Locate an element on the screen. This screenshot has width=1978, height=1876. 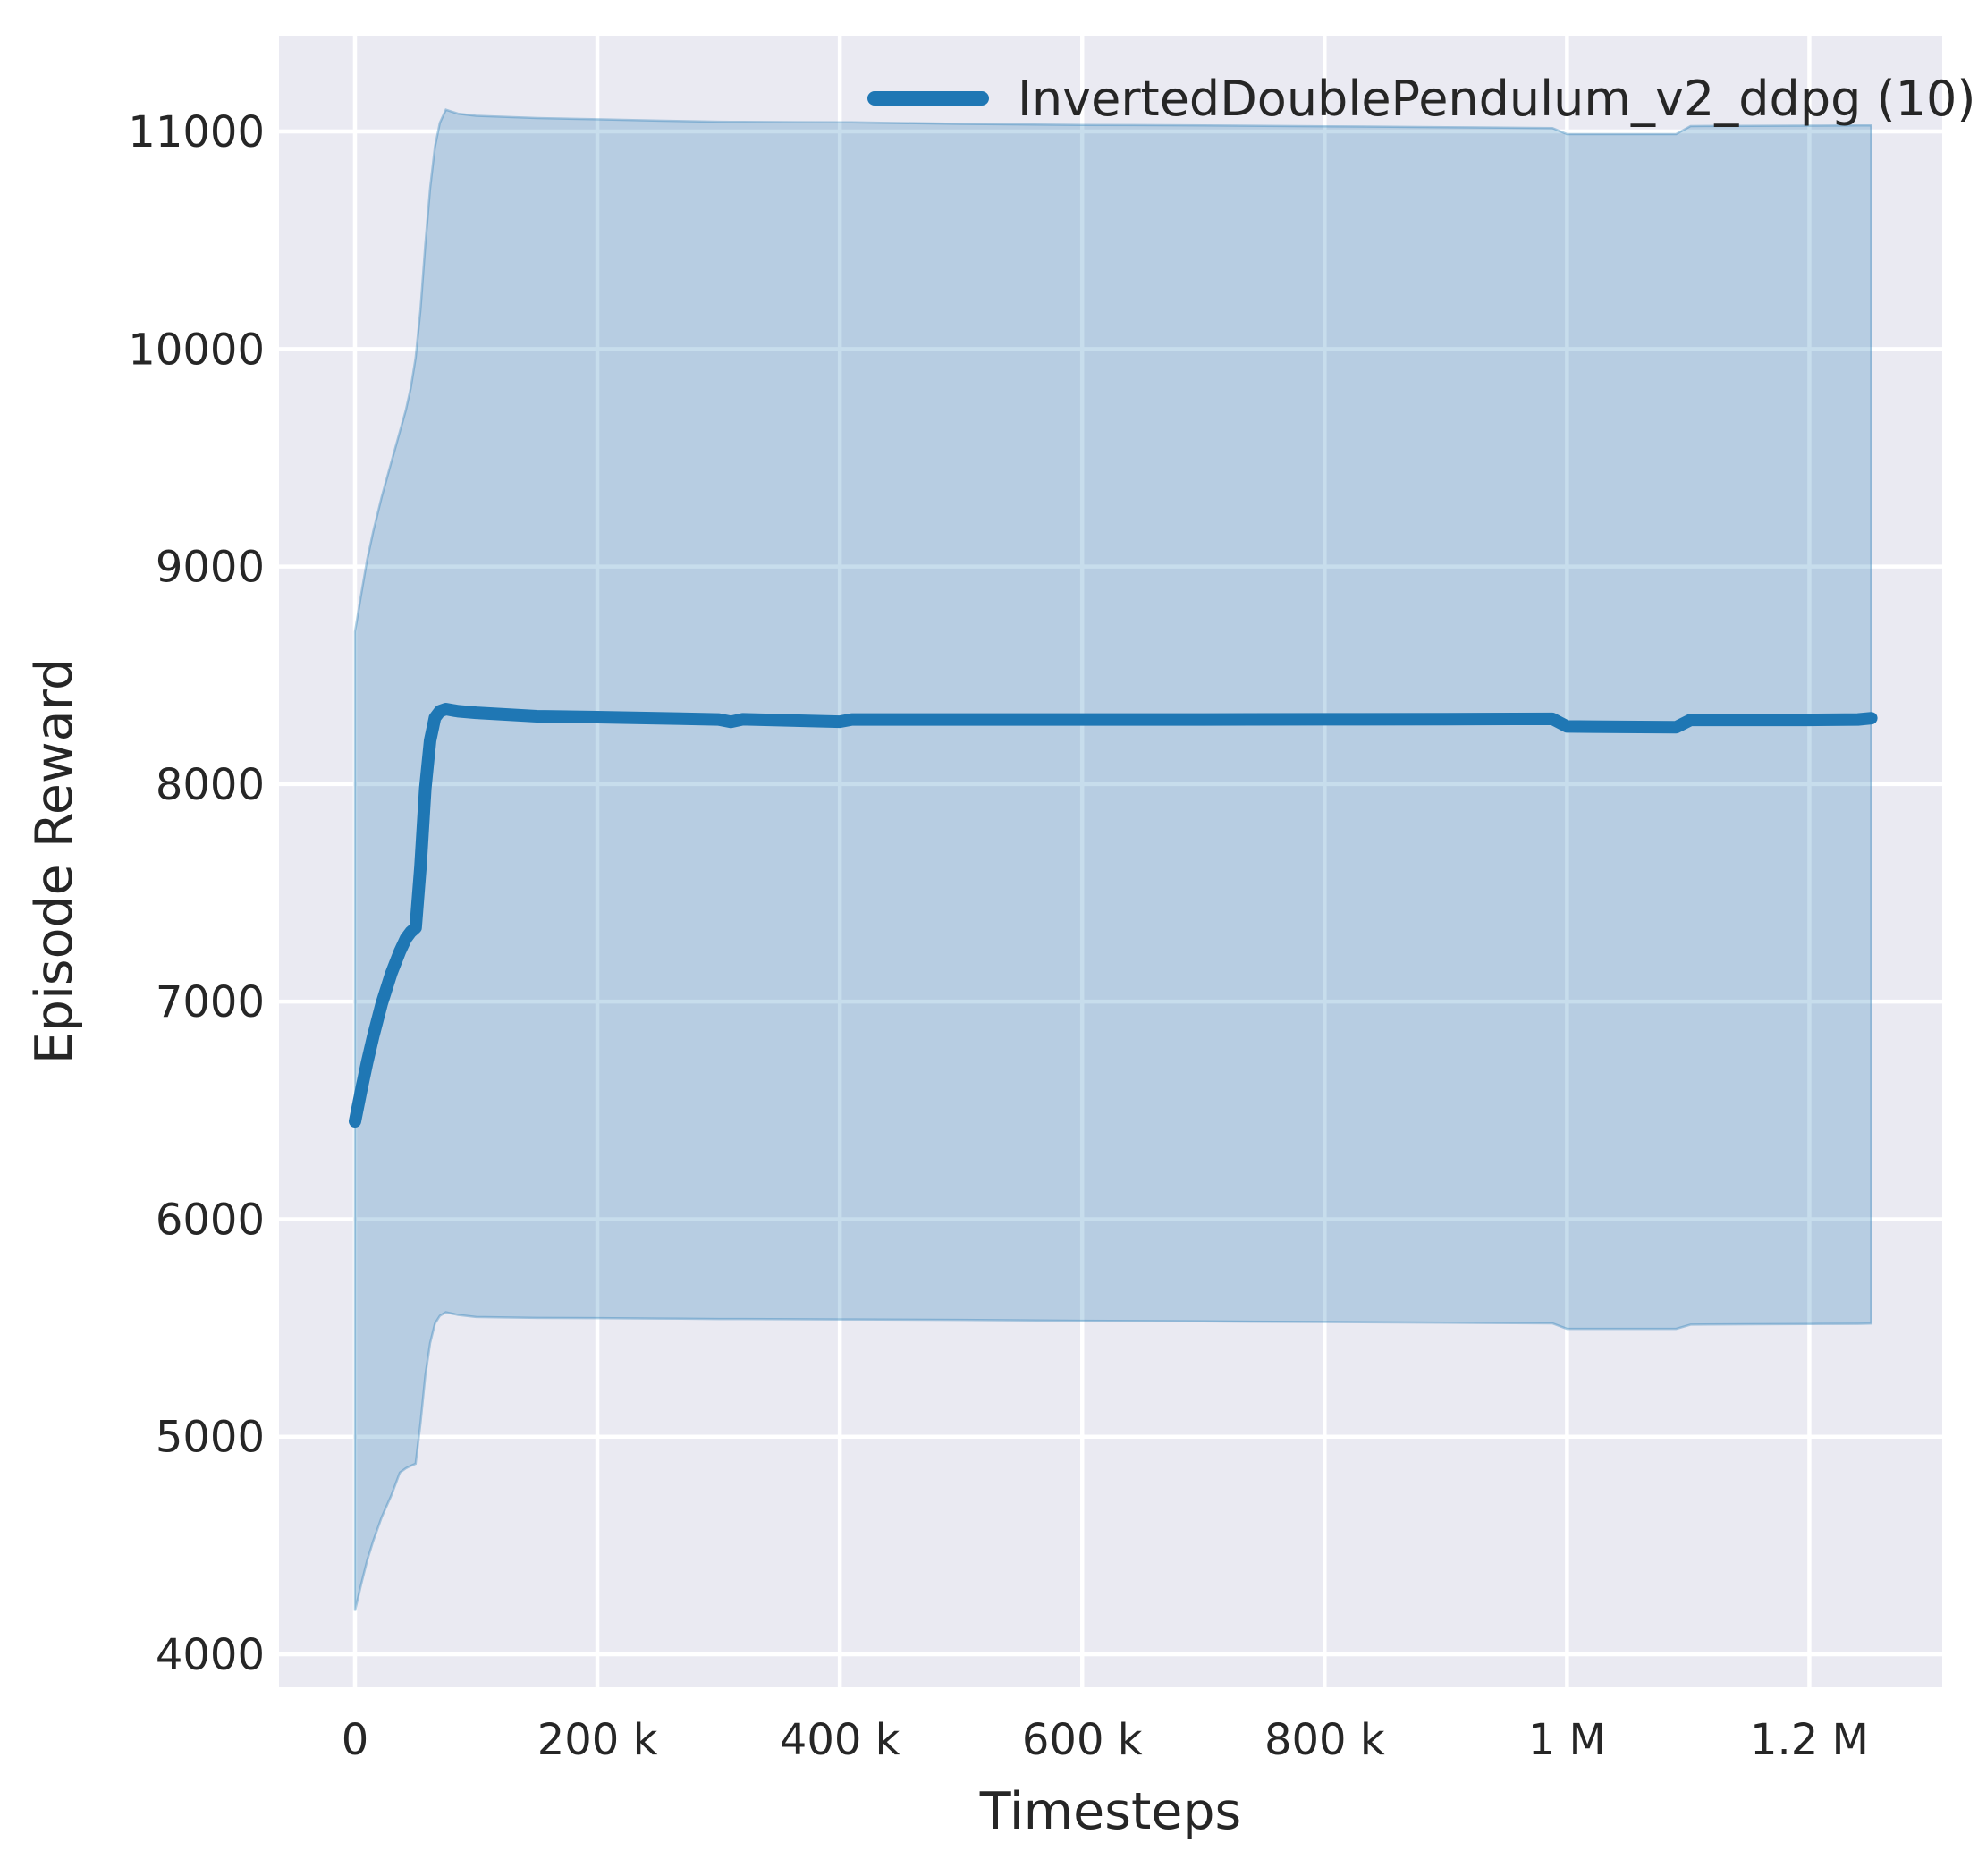
x-tick-label: 800 k is located at coordinates (1324, 1740).